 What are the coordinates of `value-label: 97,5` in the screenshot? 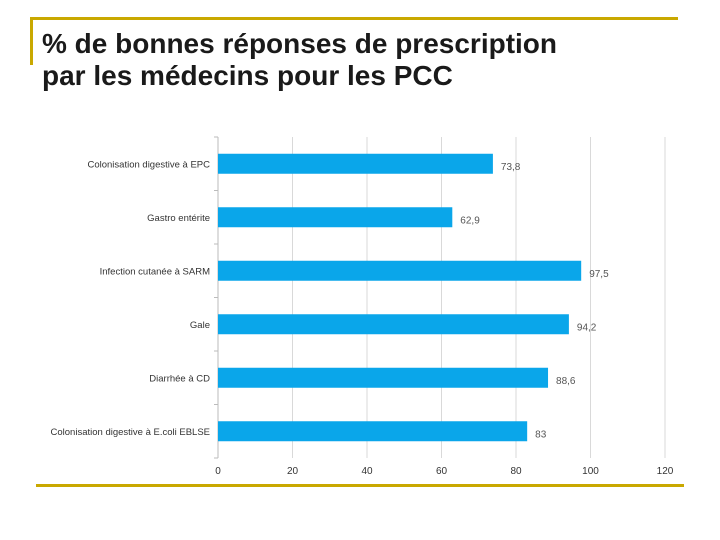 It's located at (599, 274).